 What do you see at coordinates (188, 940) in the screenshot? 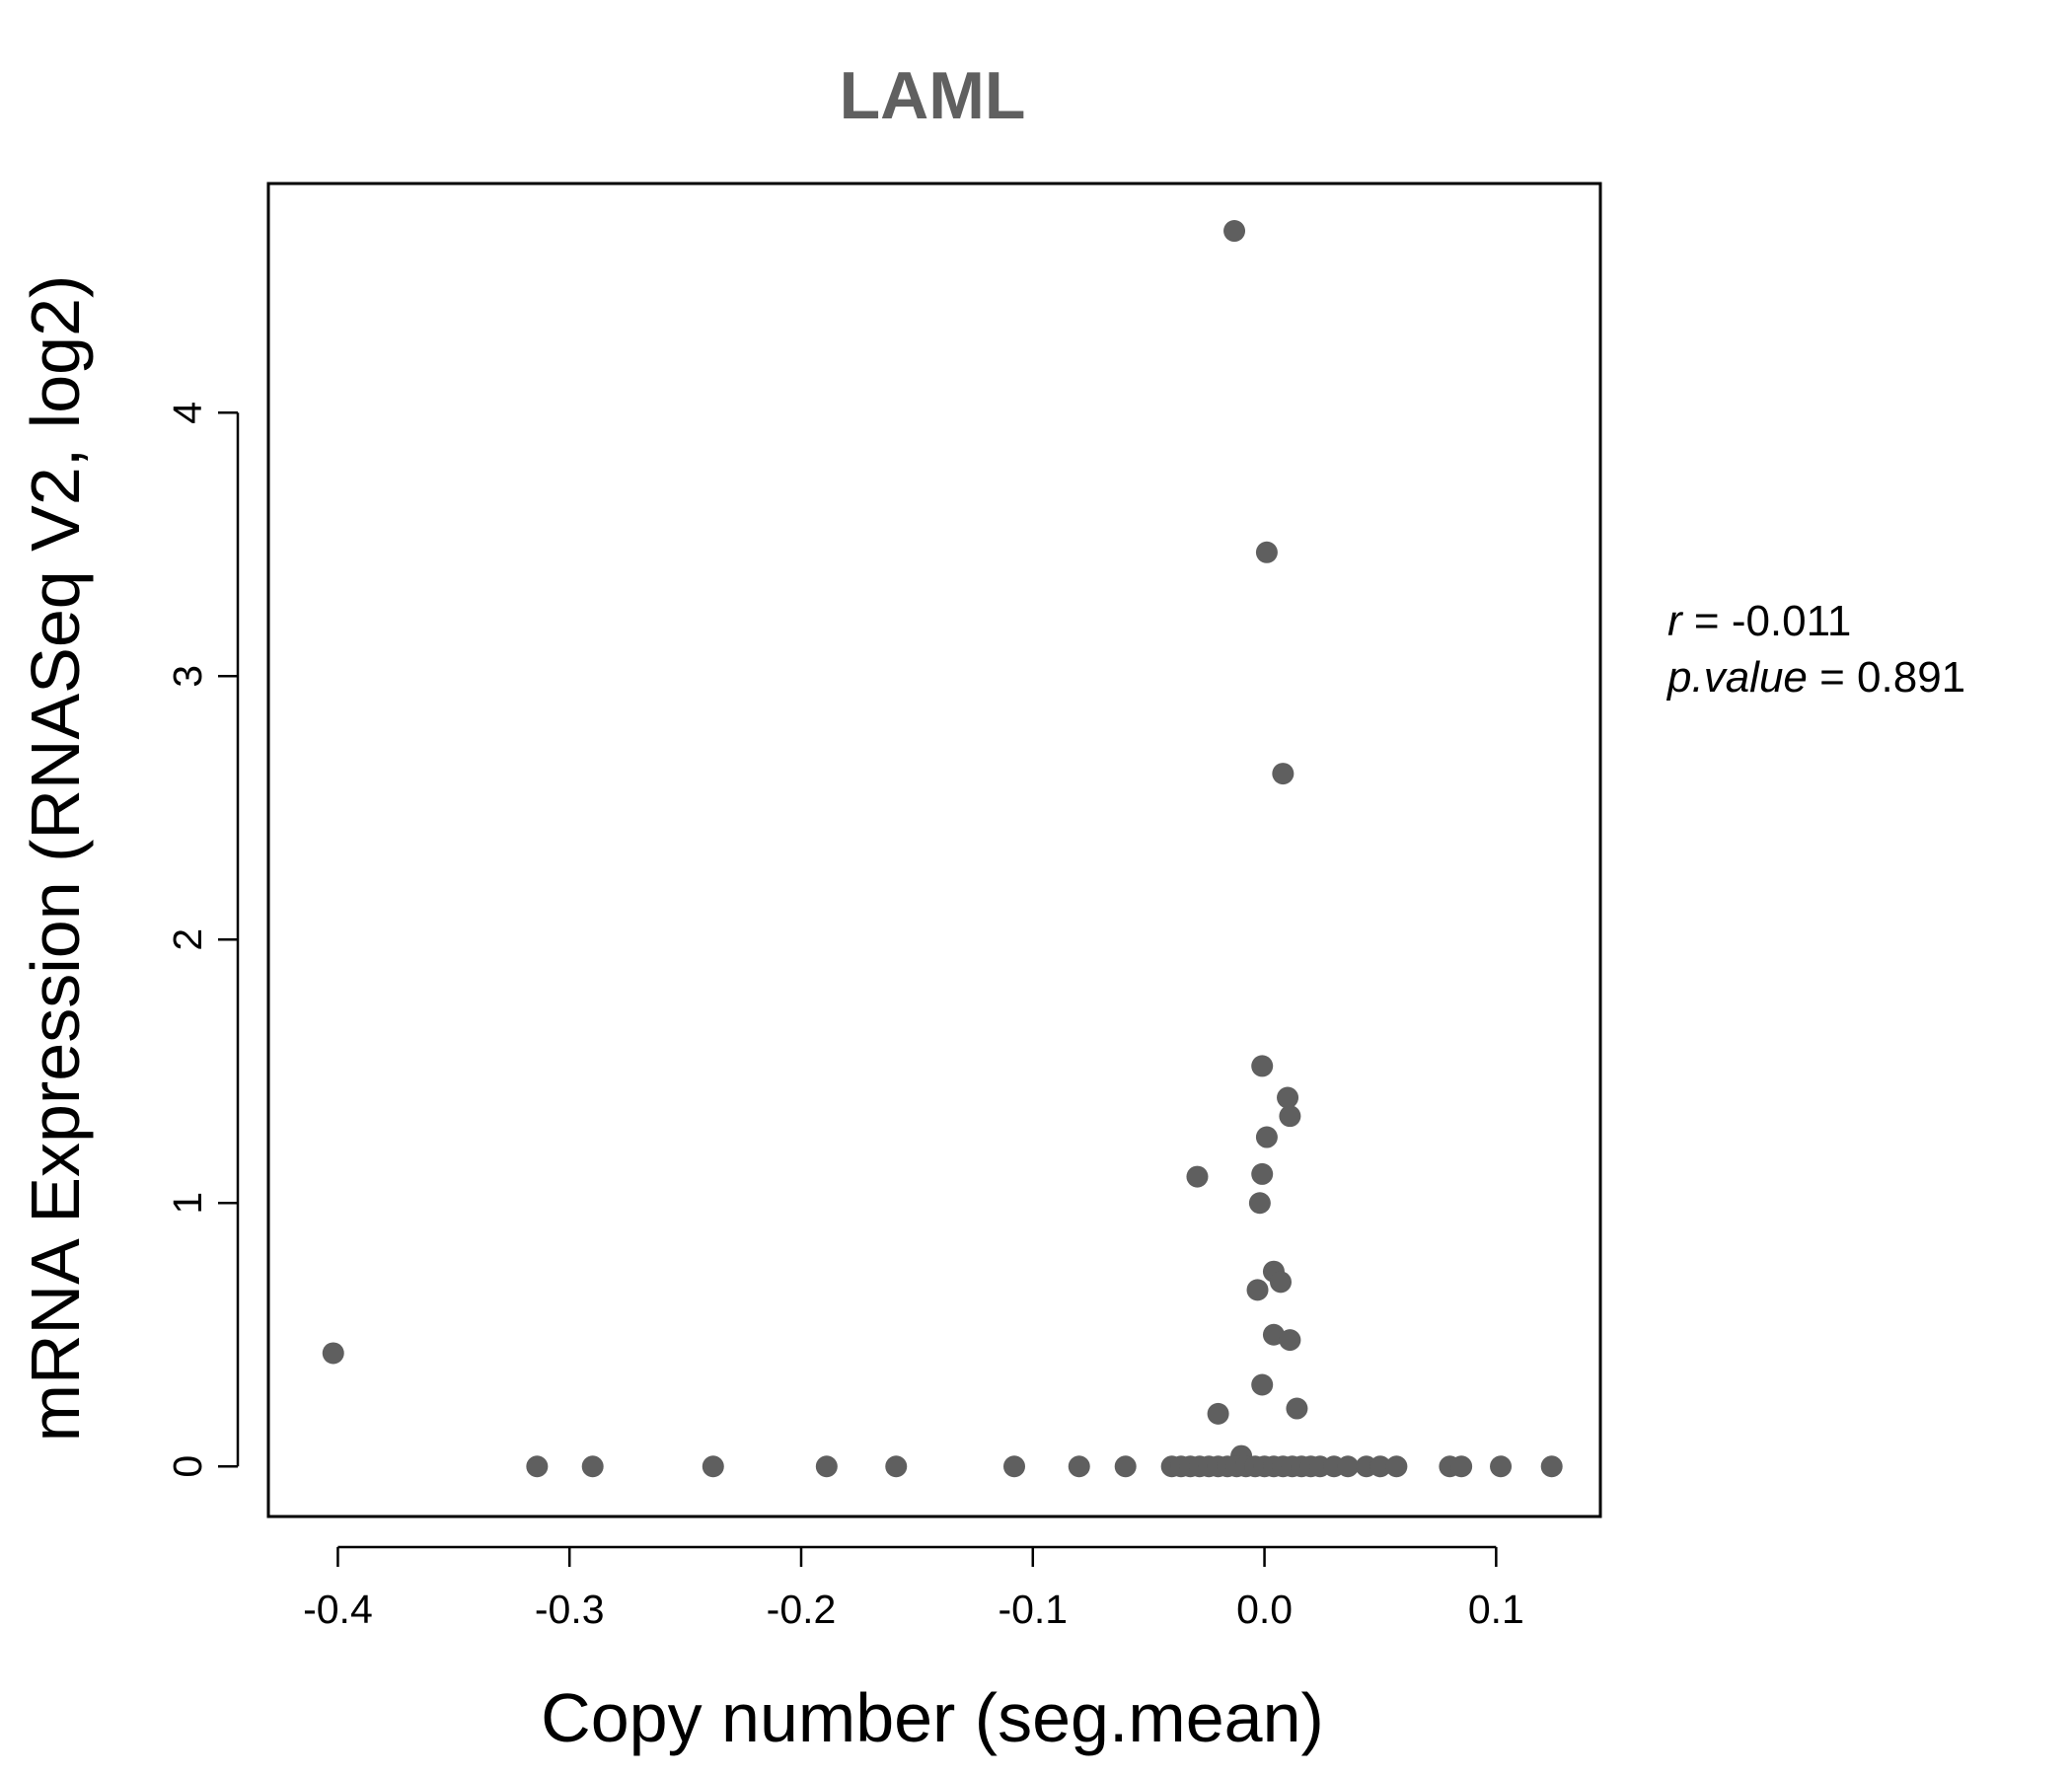
I see `y-tick-label: 2` at bounding box center [188, 940].